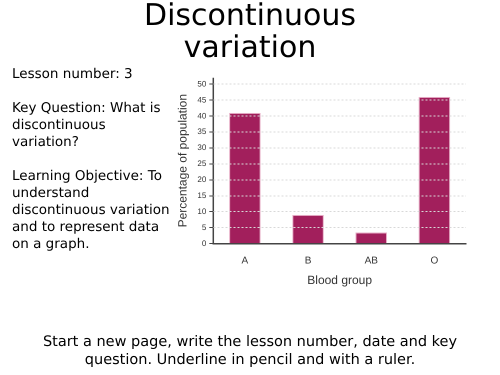 The image size is (500, 375). Describe the element at coordinates (202, 115) in the screenshot. I see `y-tick-label: 40` at that location.